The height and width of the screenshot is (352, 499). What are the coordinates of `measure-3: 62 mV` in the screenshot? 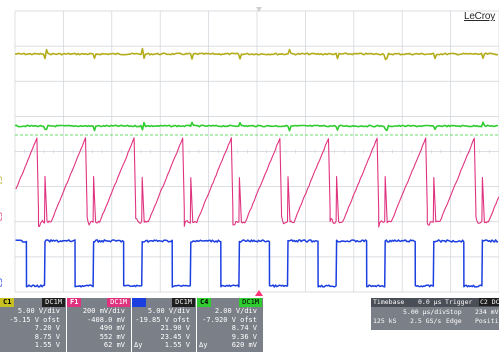 It's located at (114, 345).